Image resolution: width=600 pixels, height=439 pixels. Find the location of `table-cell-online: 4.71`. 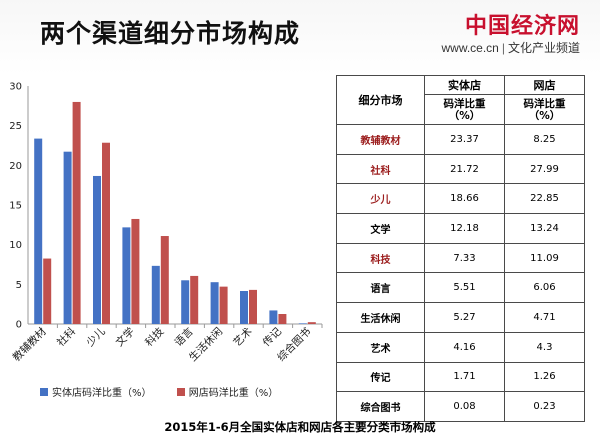

table-cell-online: 4.71 is located at coordinates (544, 317).